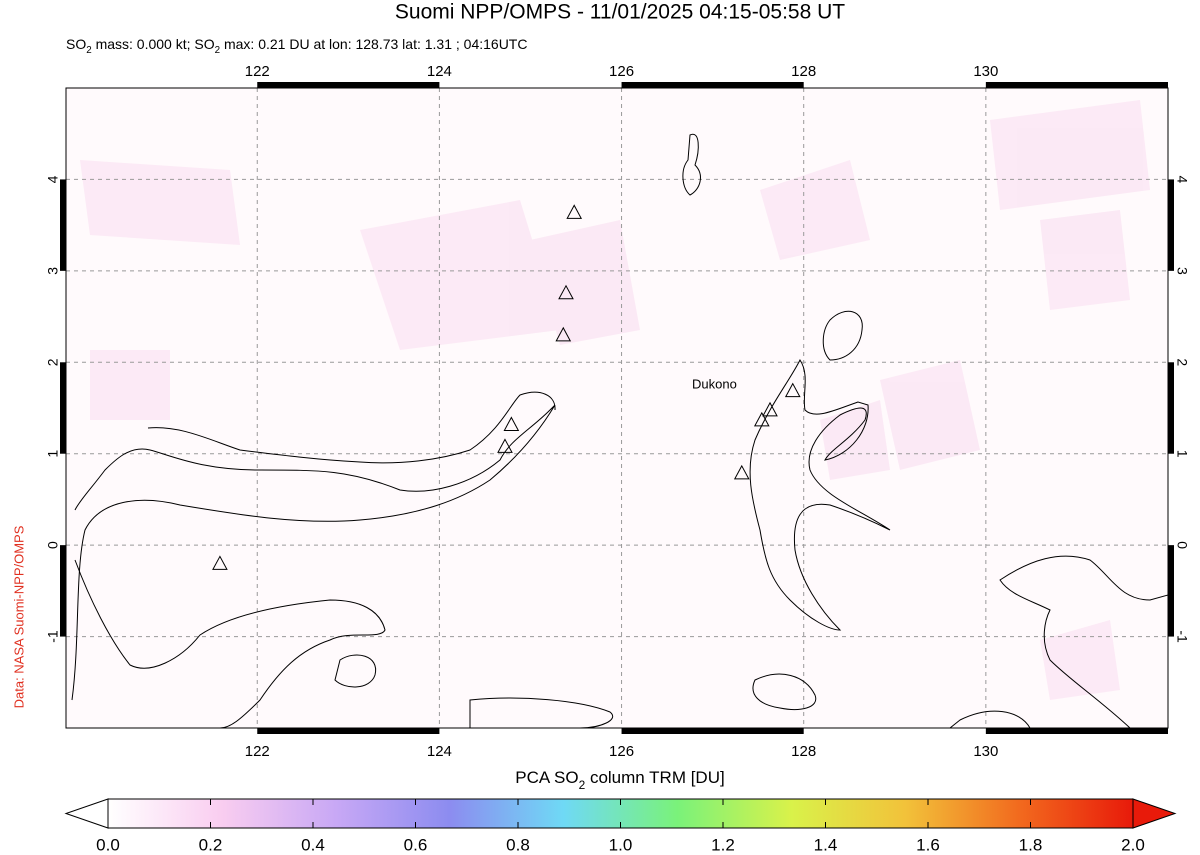  I want to click on text-part: column TRM [DU], so click(655, 777).